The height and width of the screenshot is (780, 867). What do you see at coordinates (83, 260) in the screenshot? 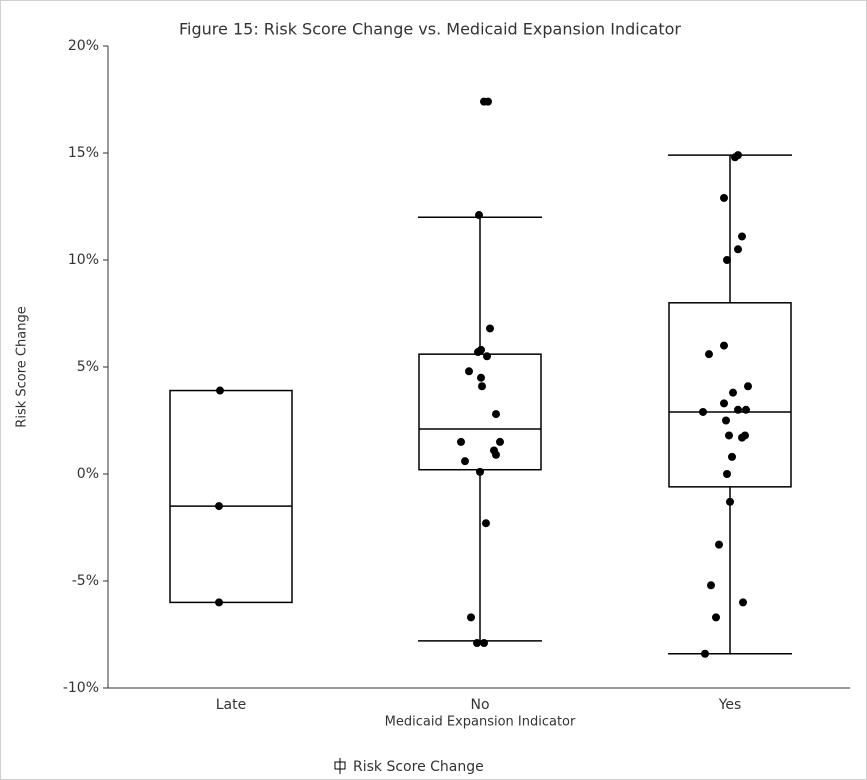
I see `y-tick-label: 10%` at bounding box center [83, 260].